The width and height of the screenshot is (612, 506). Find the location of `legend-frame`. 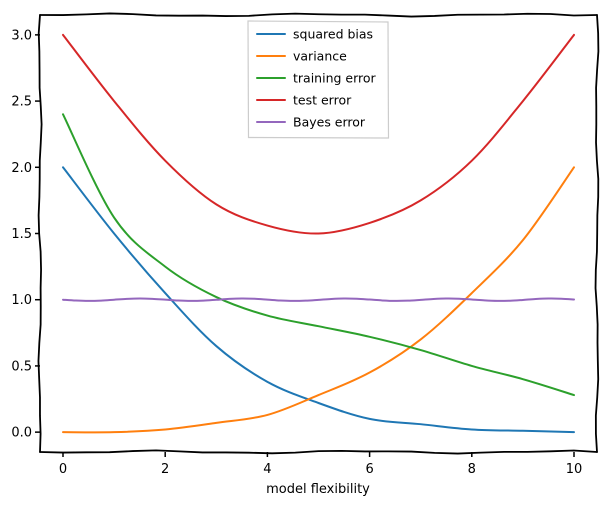

legend-frame is located at coordinates (318, 79).